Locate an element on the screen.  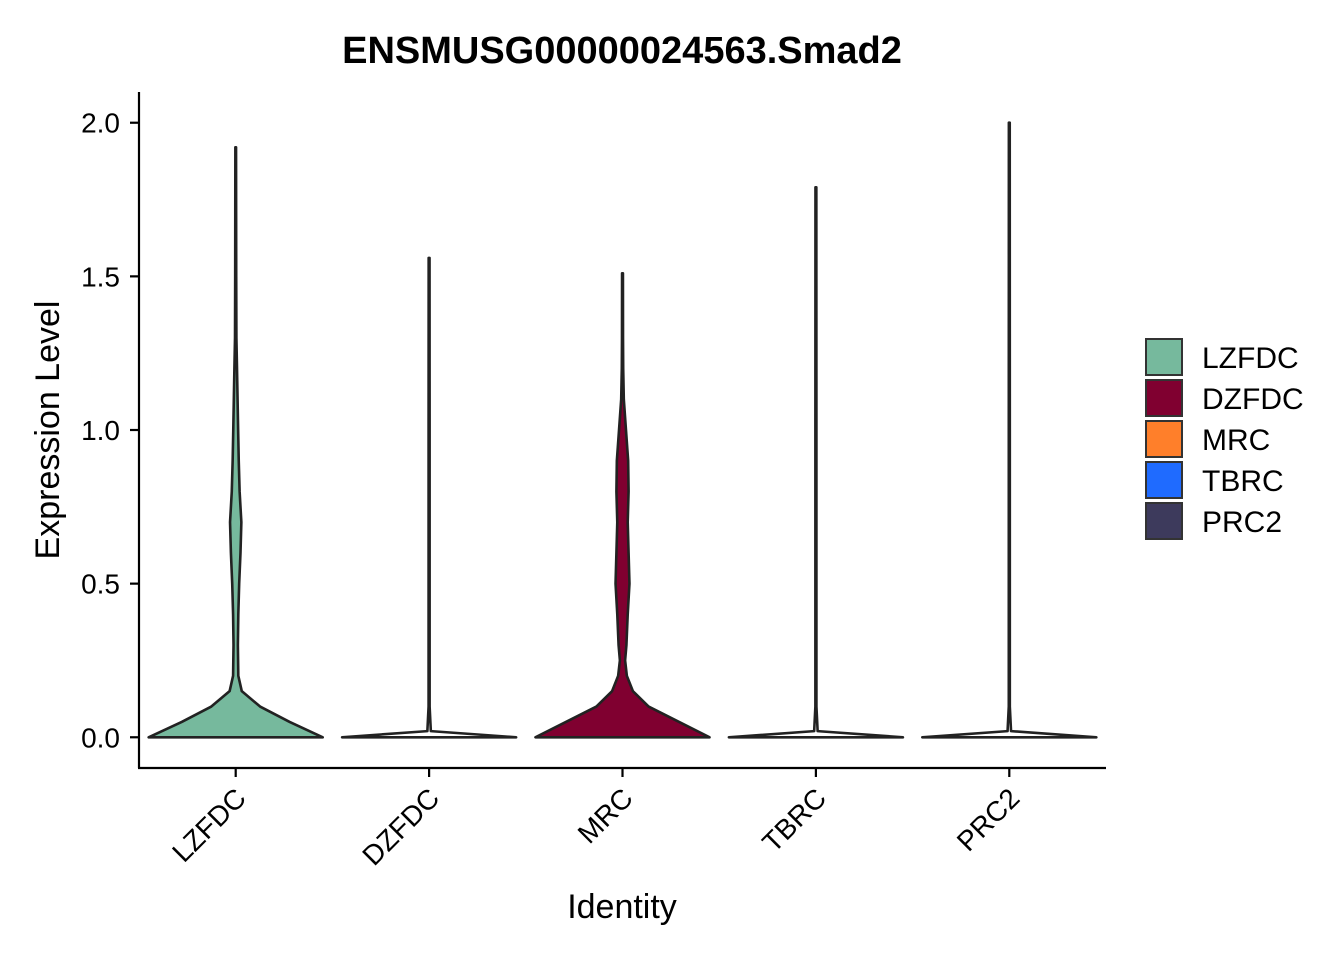
legend-label-tbrc: TBRC is located at coordinates (1243, 481).